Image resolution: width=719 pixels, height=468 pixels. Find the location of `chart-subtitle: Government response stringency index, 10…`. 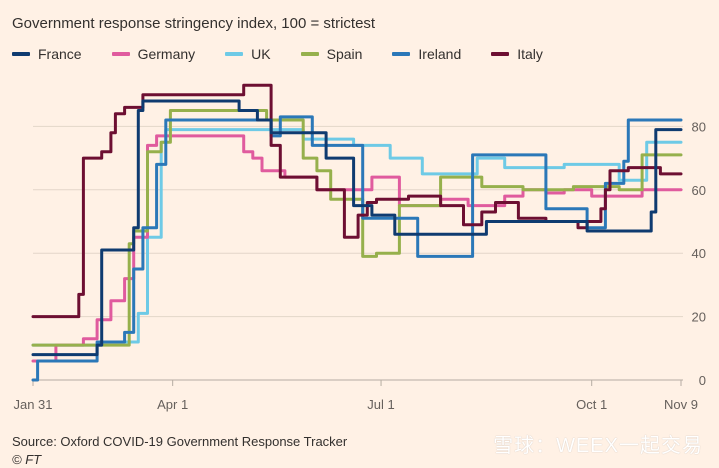

chart-subtitle: Government response stringency index, 10… is located at coordinates (194, 23).